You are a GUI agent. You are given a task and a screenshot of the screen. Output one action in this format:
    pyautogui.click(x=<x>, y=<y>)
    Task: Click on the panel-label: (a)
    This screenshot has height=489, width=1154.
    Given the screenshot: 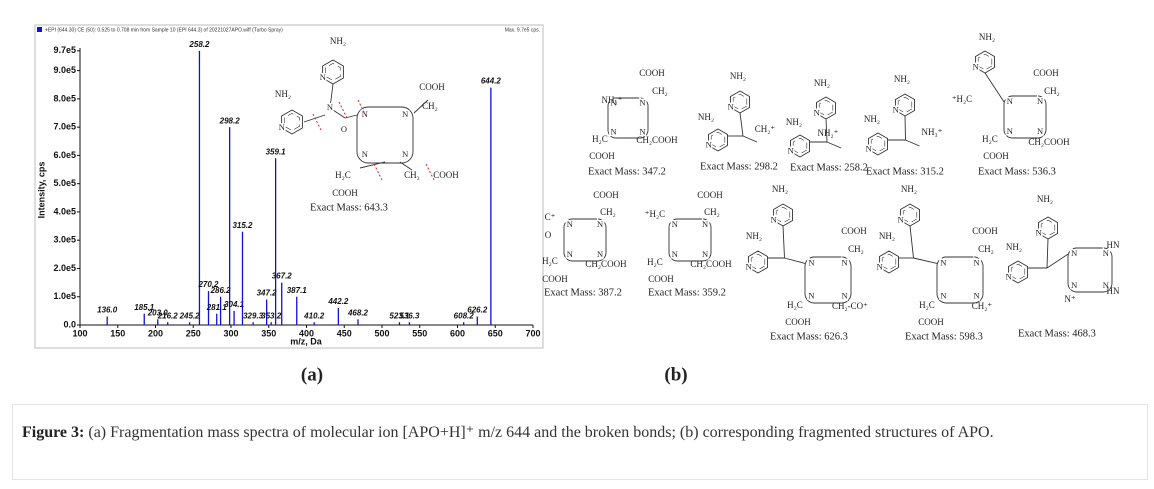 What is the action you would take?
    pyautogui.click(x=312, y=374)
    